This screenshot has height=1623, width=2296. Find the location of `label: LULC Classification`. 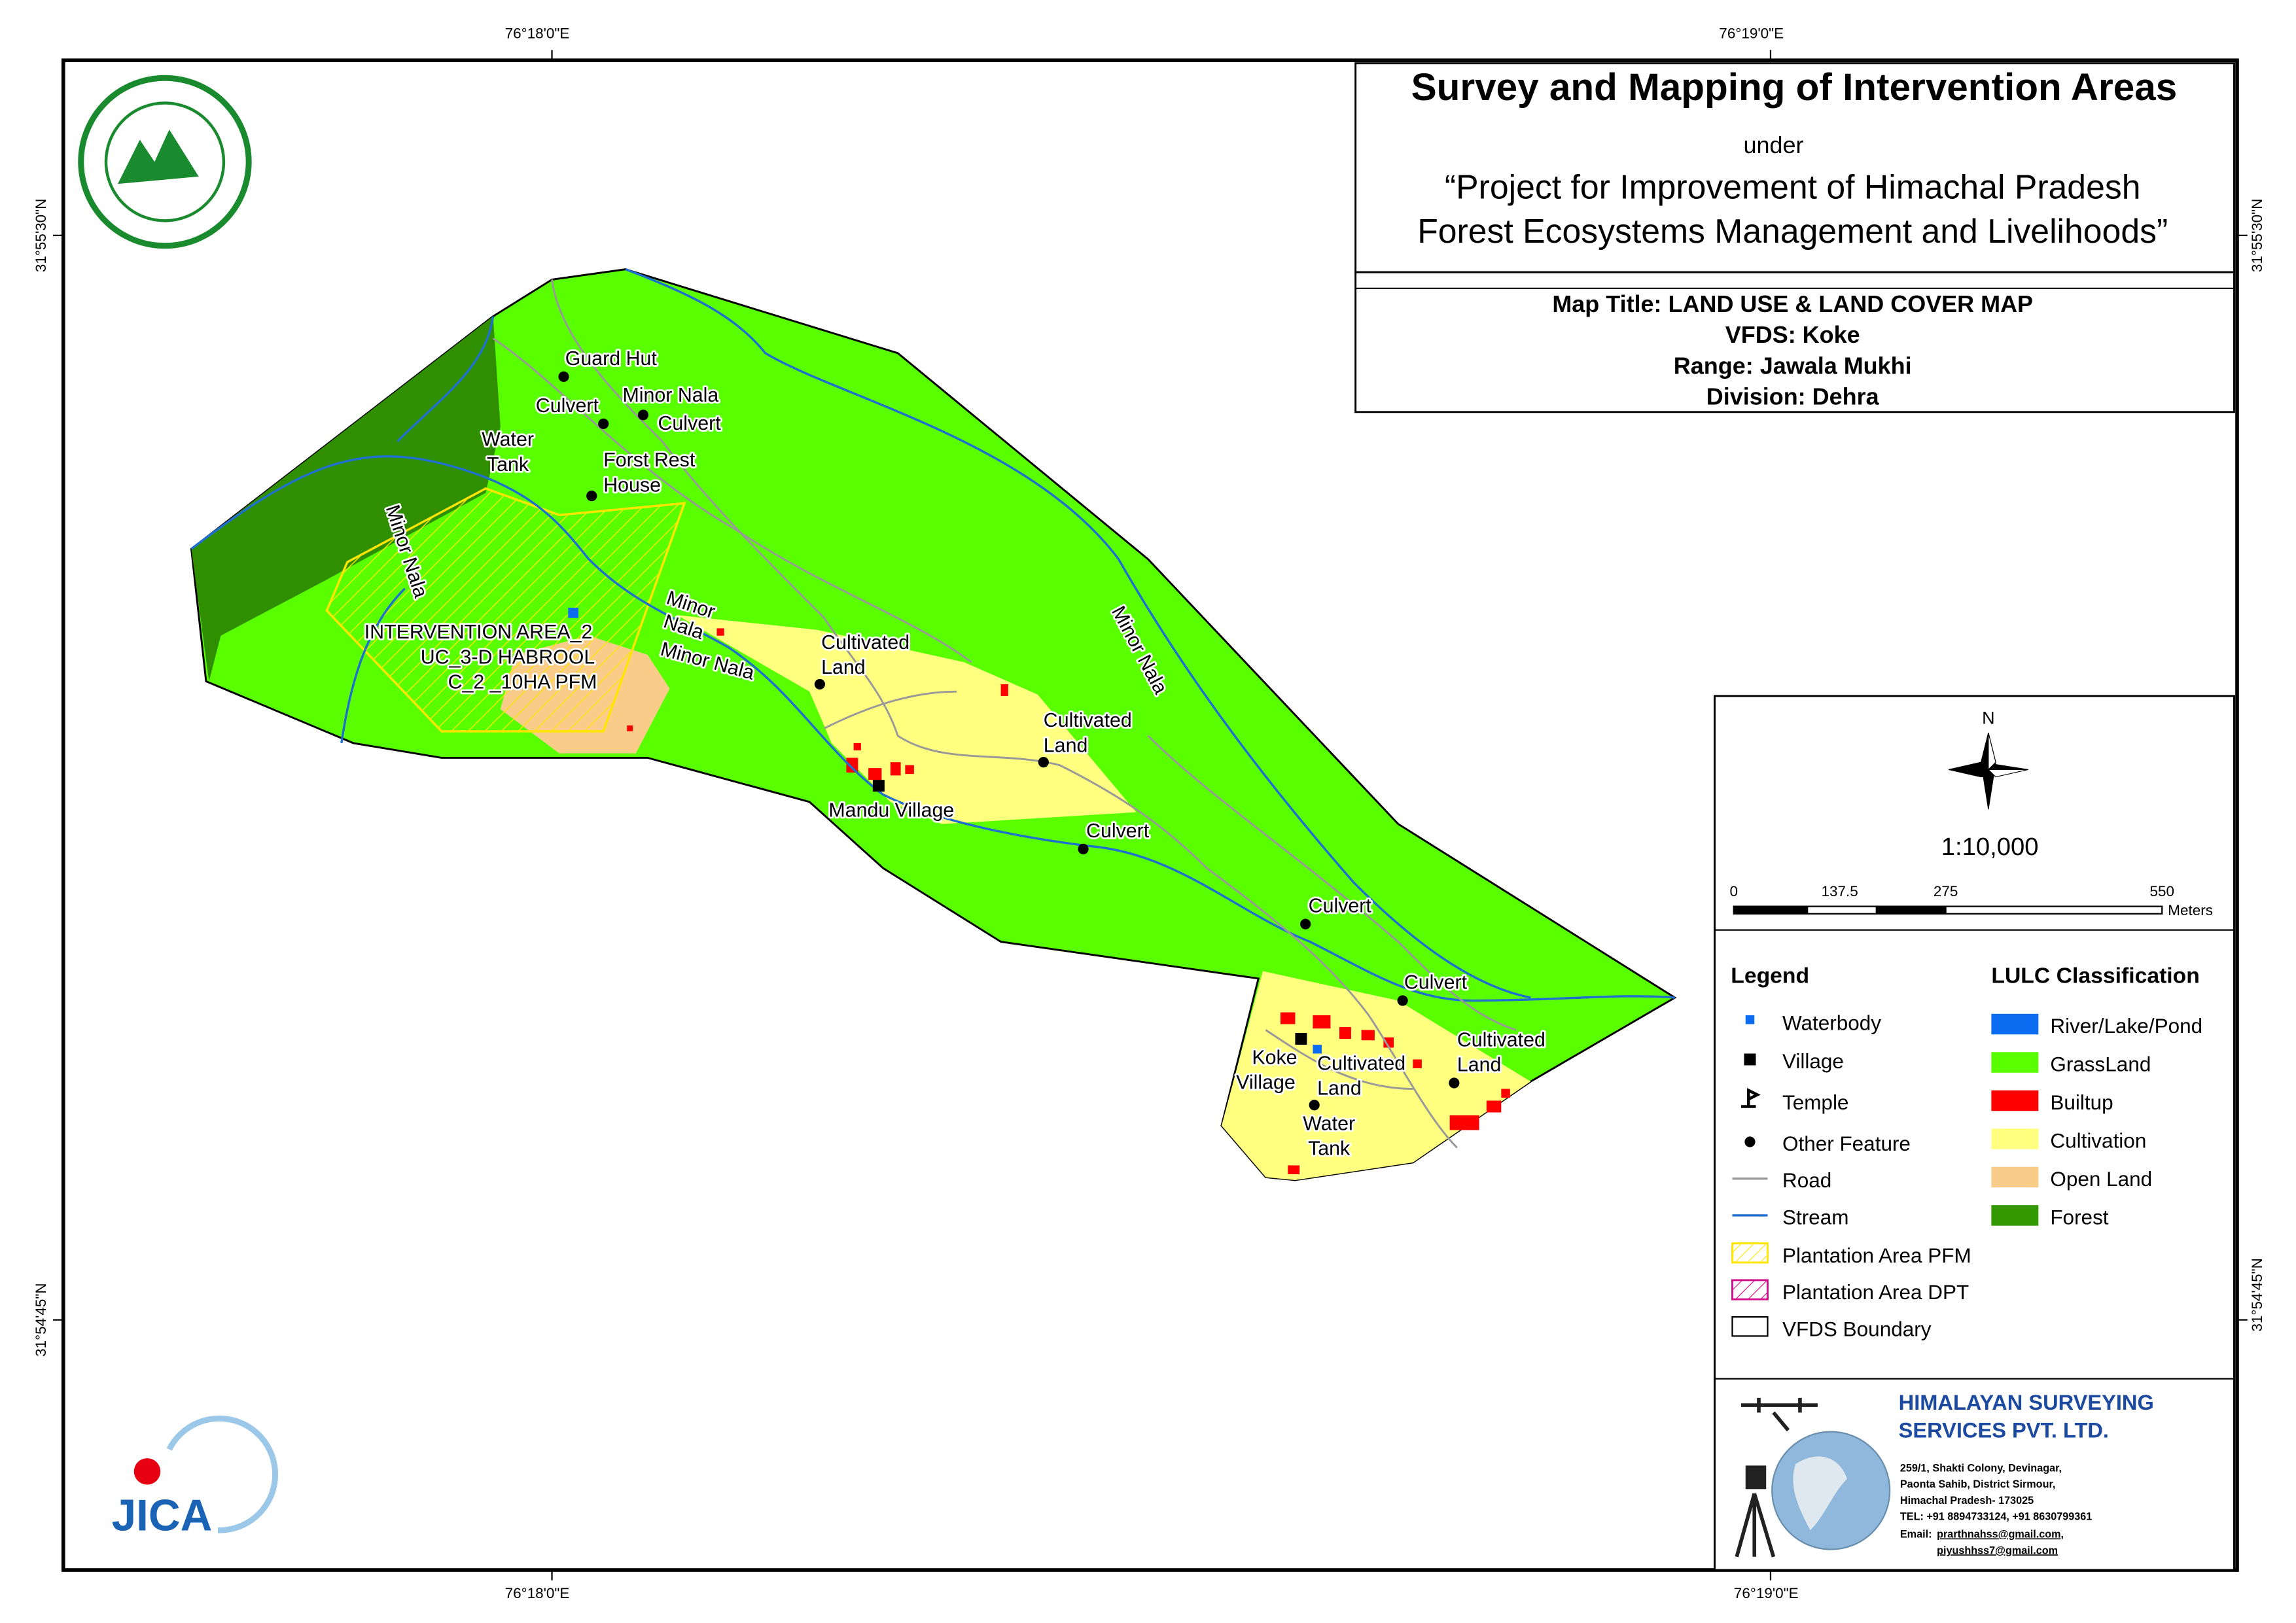

label: LULC Classification is located at coordinates (2095, 976).